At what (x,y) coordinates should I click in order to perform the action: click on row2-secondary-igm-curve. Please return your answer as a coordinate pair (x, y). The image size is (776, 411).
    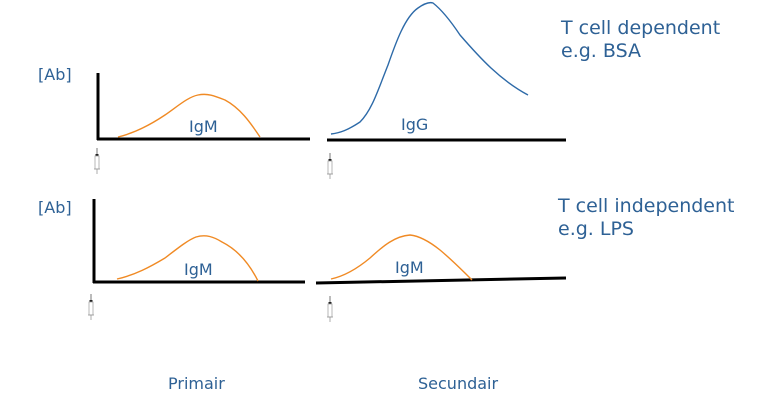
    Looking at the image, I should click on (401, 257).